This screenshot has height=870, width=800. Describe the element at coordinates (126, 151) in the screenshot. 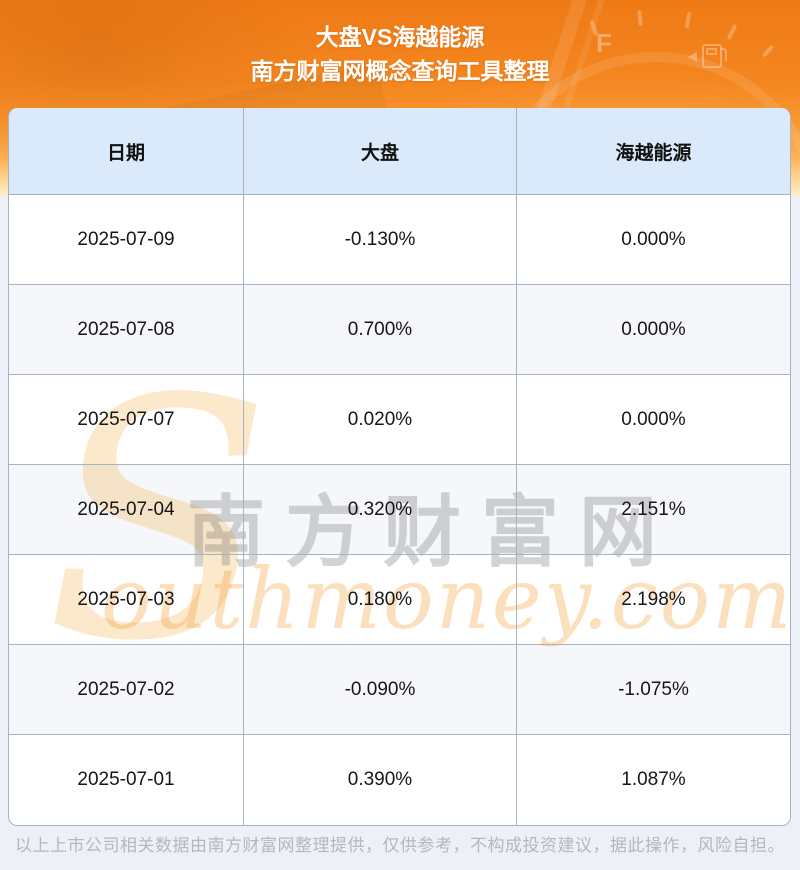

I see `column-header-date: 日期` at that location.